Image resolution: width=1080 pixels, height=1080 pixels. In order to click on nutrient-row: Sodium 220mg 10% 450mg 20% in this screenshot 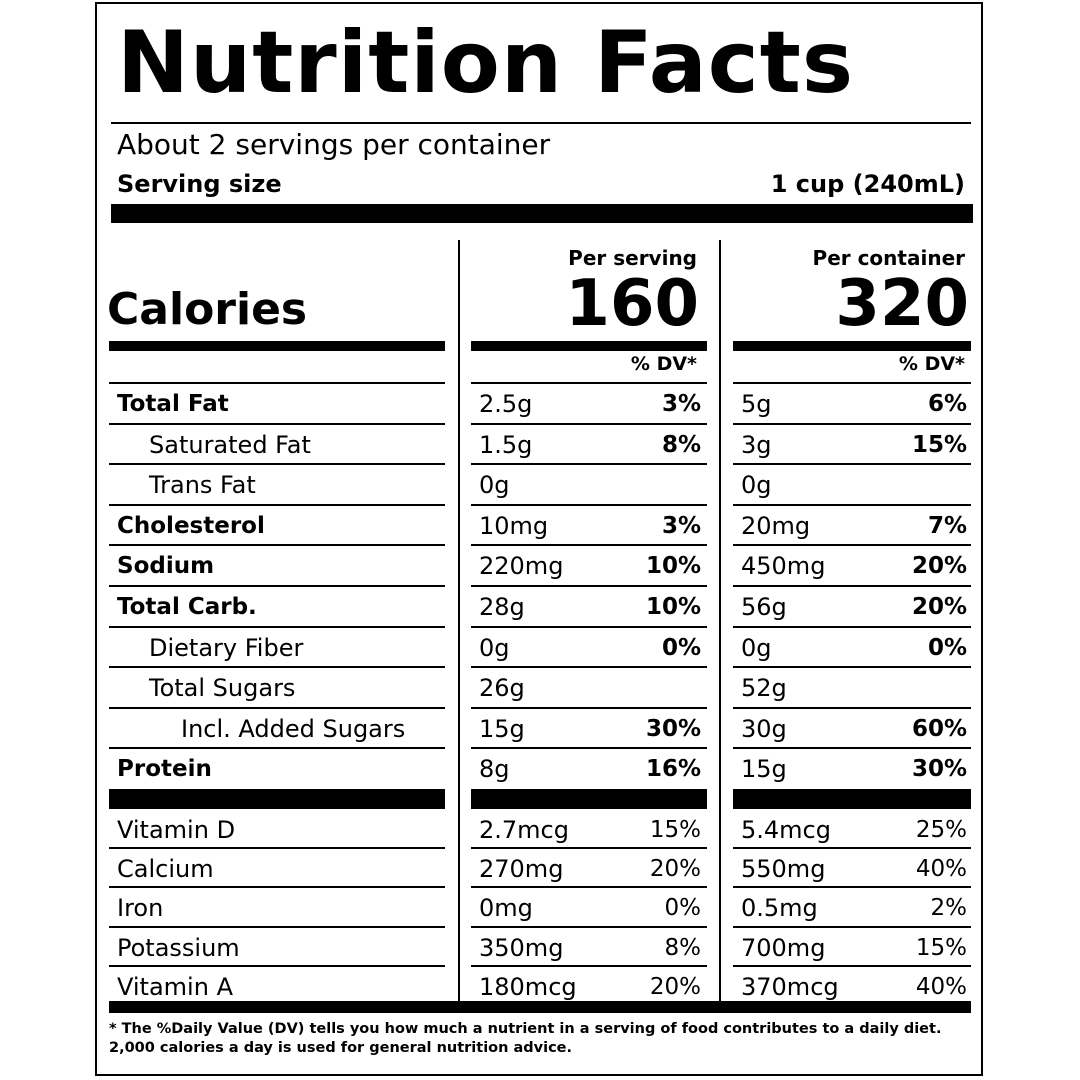, I will do `click(540, 566)`.